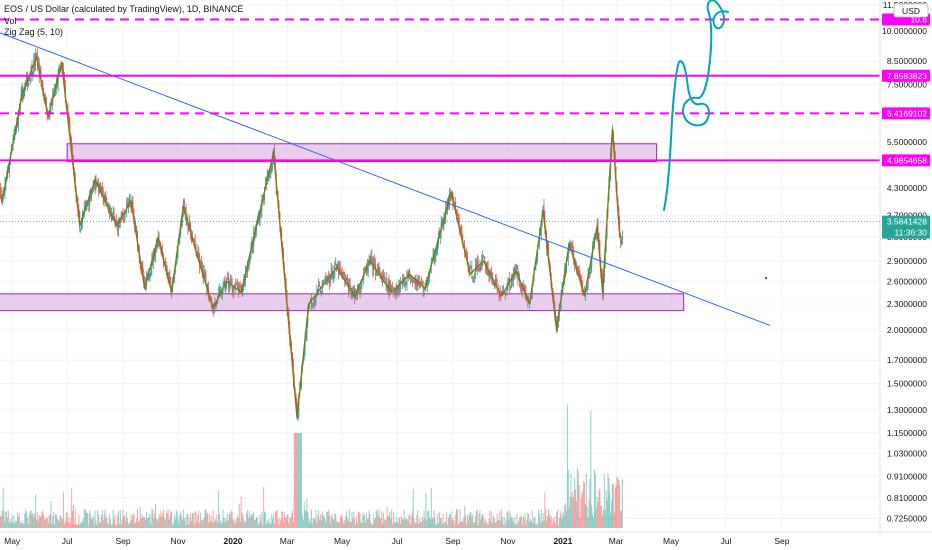 Image resolution: width=932 pixels, height=550 pixels. I want to click on level-price-label: 10.6, so click(918, 19).